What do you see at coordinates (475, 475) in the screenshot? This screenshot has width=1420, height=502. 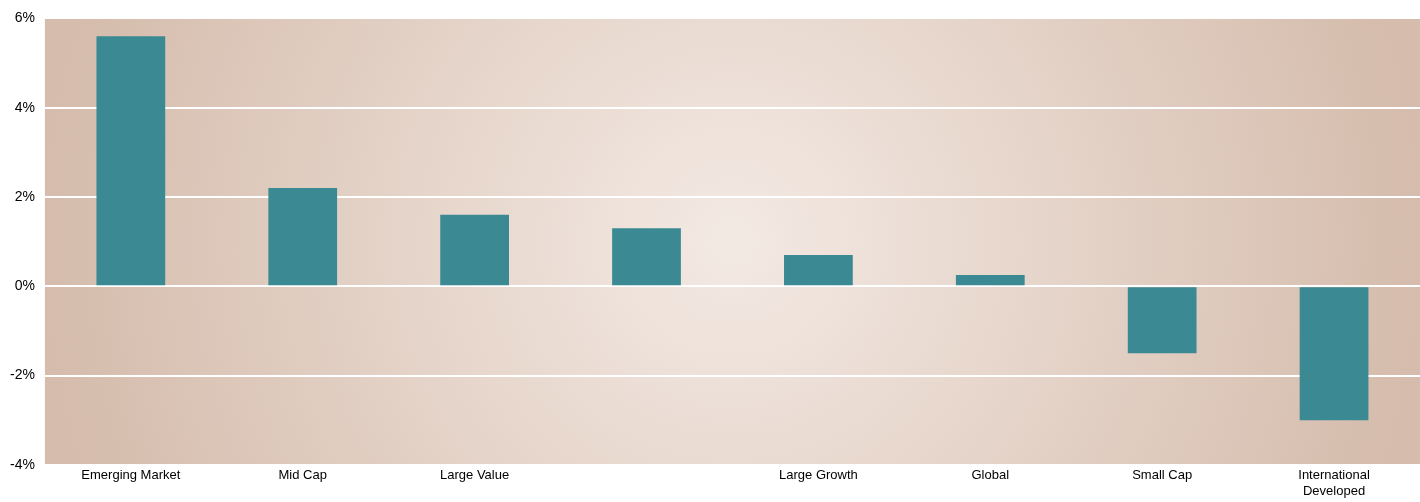 I see `x-tick-label: Large Value` at bounding box center [475, 475].